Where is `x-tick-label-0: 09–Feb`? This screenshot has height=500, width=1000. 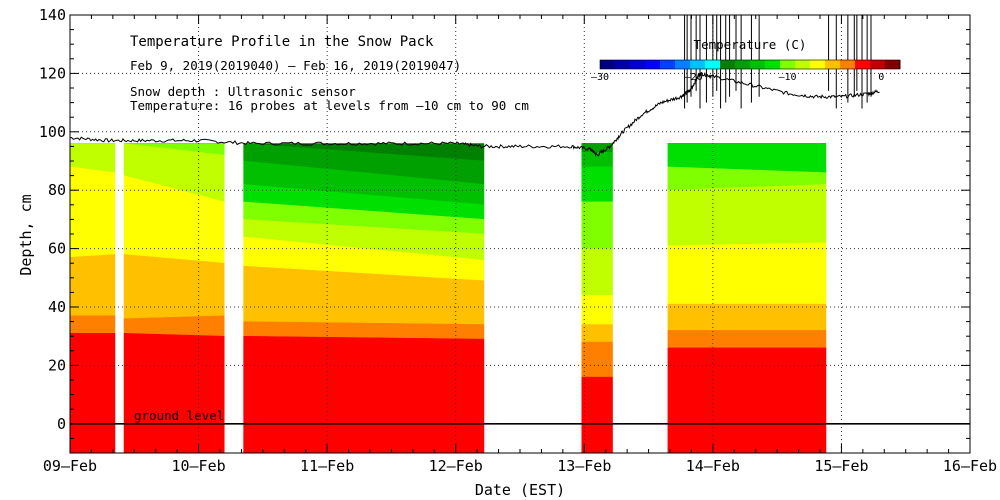 x-tick-label-0: 09–Feb is located at coordinates (70, 466).